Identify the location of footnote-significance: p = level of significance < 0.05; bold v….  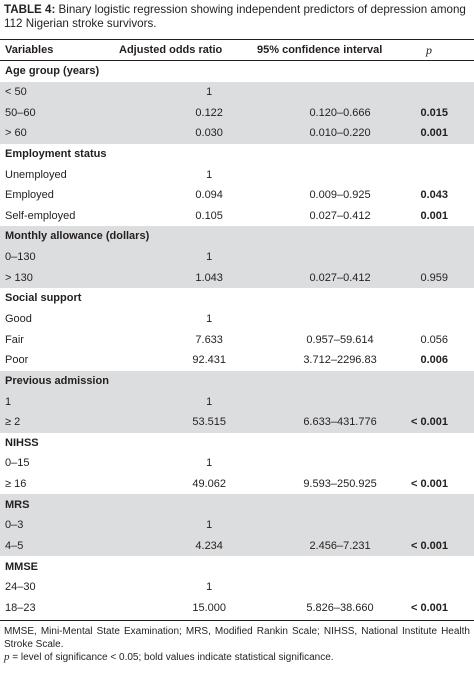
(237, 657).